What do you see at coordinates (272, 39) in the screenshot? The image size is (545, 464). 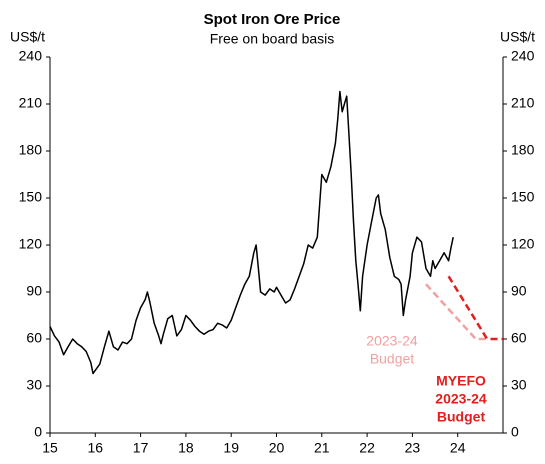 I see `chart-subtitle: Free on board basis` at bounding box center [272, 39].